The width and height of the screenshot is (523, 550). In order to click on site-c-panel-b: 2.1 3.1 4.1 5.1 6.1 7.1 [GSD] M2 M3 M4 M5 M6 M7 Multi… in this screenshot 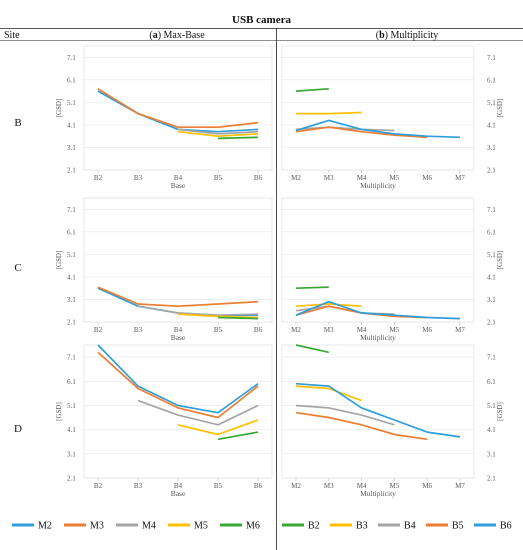, I will do `click(392, 269)`.